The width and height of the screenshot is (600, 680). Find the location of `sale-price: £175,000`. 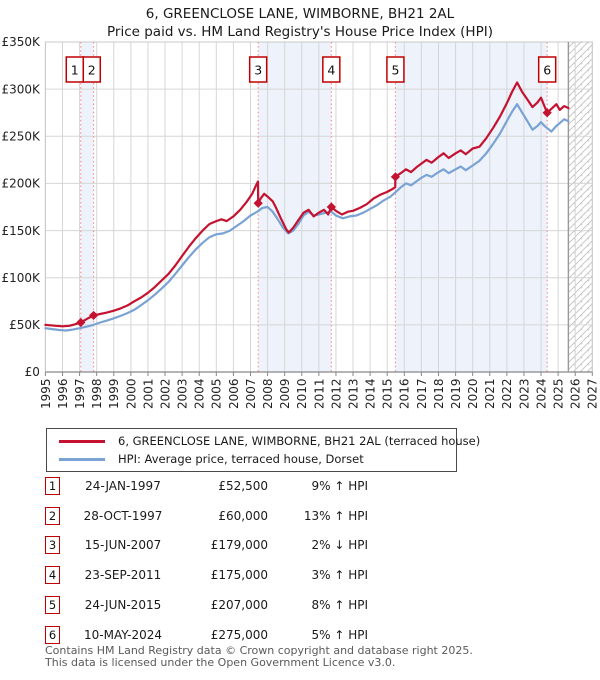

sale-price: £175,000 is located at coordinates (239, 575).